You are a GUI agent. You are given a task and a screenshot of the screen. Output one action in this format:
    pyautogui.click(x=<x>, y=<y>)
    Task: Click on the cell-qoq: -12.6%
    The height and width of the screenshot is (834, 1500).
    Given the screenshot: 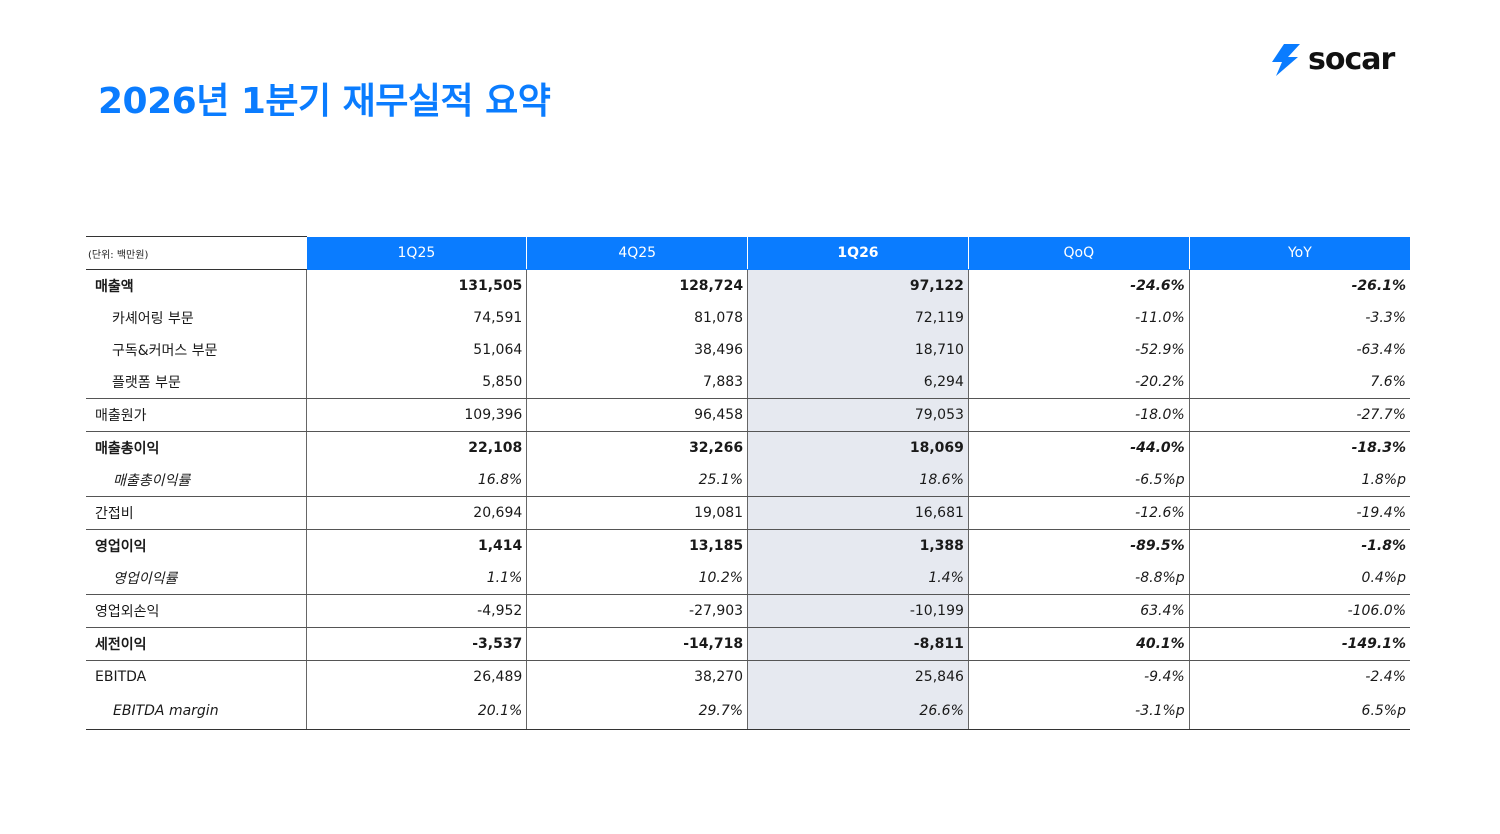 What is the action you would take?
    pyautogui.click(x=1078, y=513)
    